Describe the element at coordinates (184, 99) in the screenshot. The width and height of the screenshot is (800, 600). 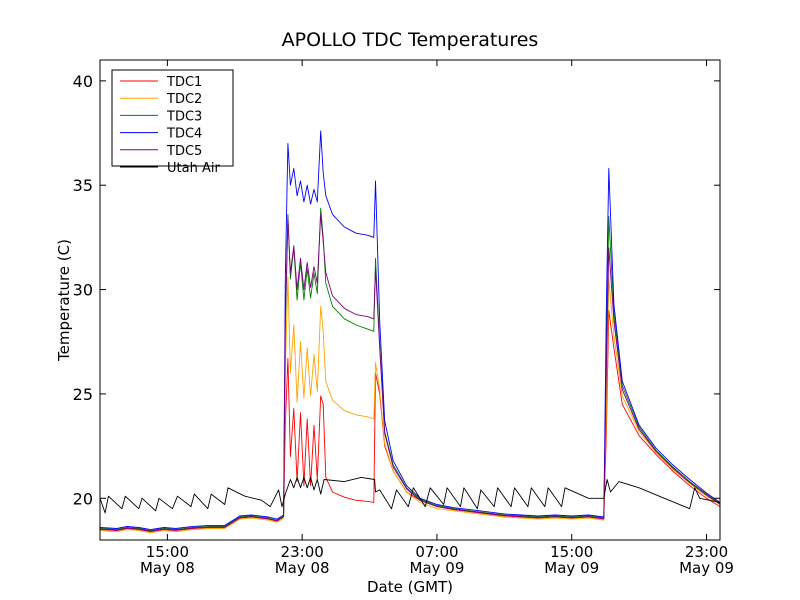
I see `legend-label-tdc2: TDC2` at that location.